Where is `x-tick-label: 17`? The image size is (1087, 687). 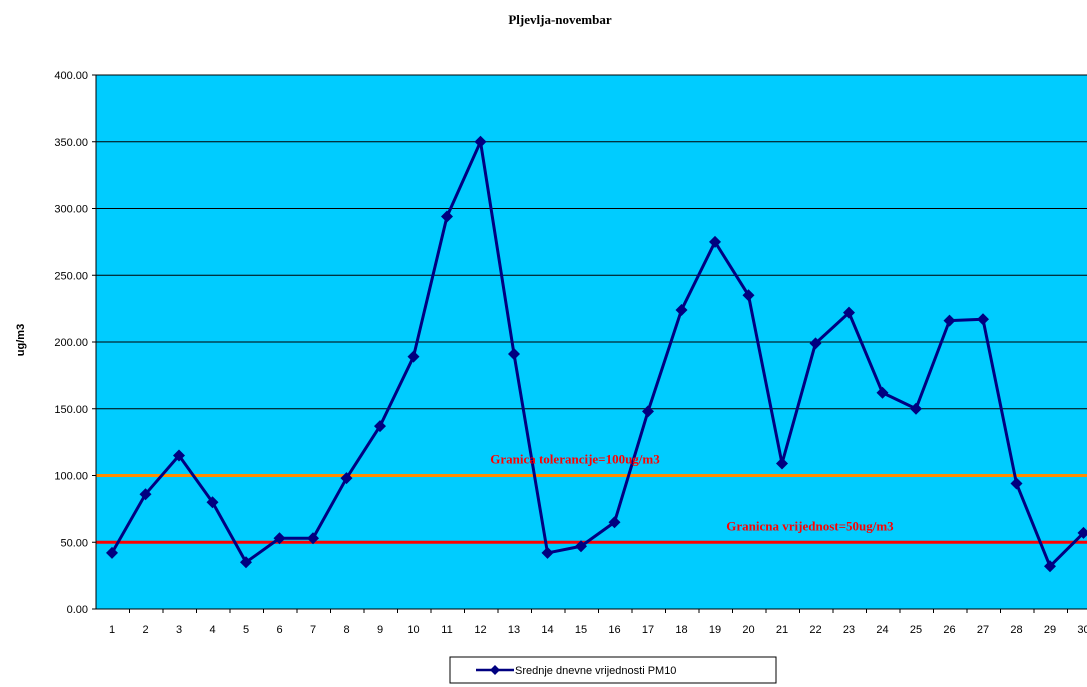 x-tick-label: 17 is located at coordinates (648, 630).